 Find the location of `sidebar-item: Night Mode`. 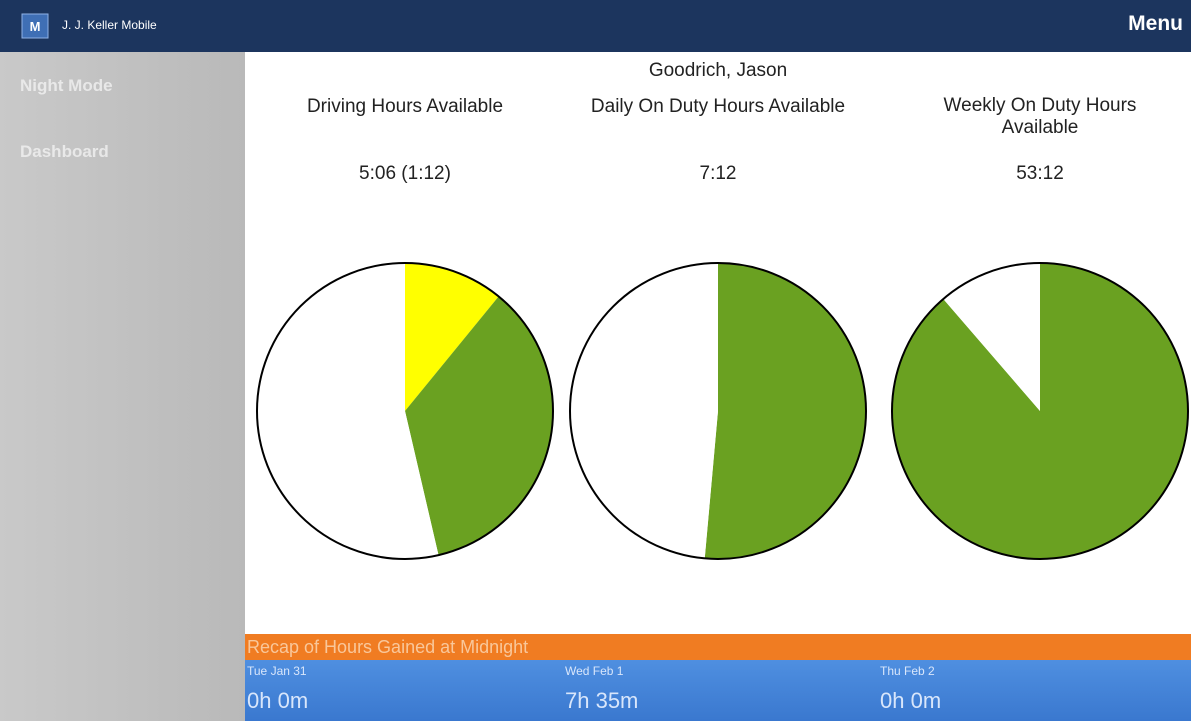

sidebar-item: Night Mode is located at coordinates (66, 85).